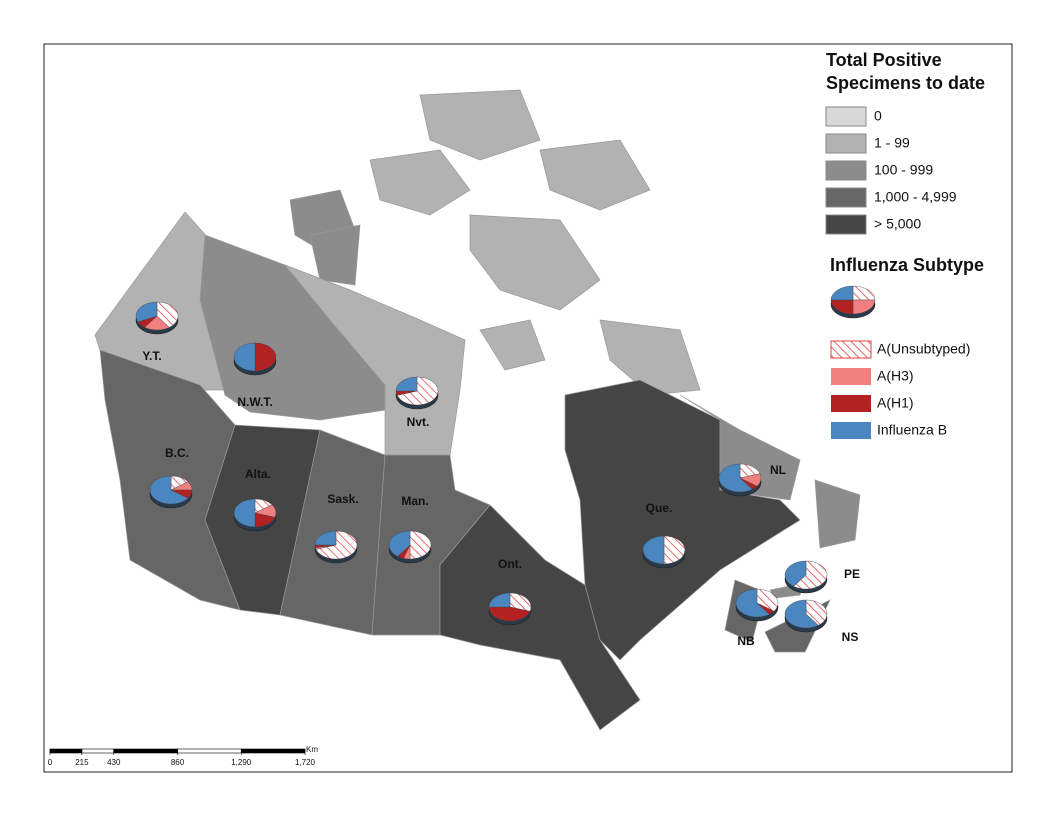 This screenshot has height=821, width=1056. What do you see at coordinates (254, 402) in the screenshot?
I see `region-label: N.W.T.` at bounding box center [254, 402].